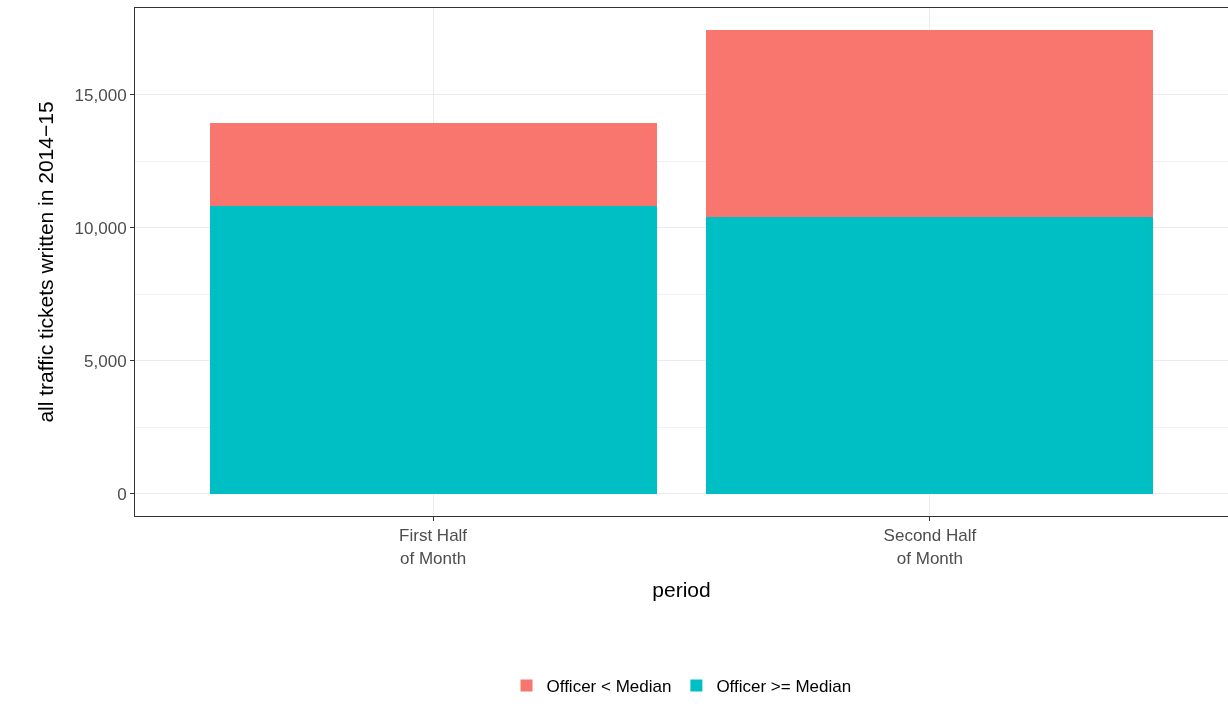 Image resolution: width=1228 pixels, height=704 pixels. Describe the element at coordinates (784, 687) in the screenshot. I see `legend-label: Officer >= Median` at that location.